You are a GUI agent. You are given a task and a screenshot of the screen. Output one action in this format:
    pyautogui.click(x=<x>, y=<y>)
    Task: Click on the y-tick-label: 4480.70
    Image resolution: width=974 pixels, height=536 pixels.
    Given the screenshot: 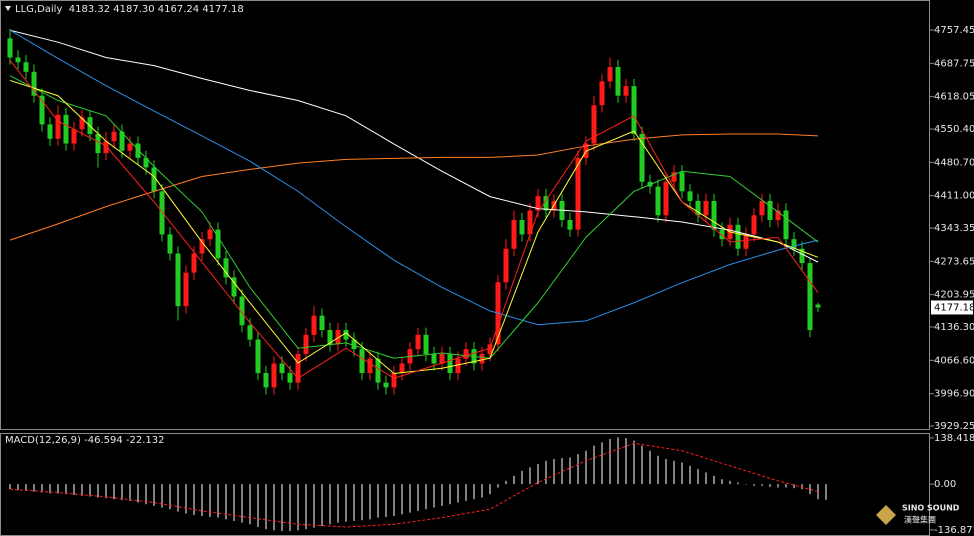 What is the action you would take?
    pyautogui.click(x=954, y=162)
    